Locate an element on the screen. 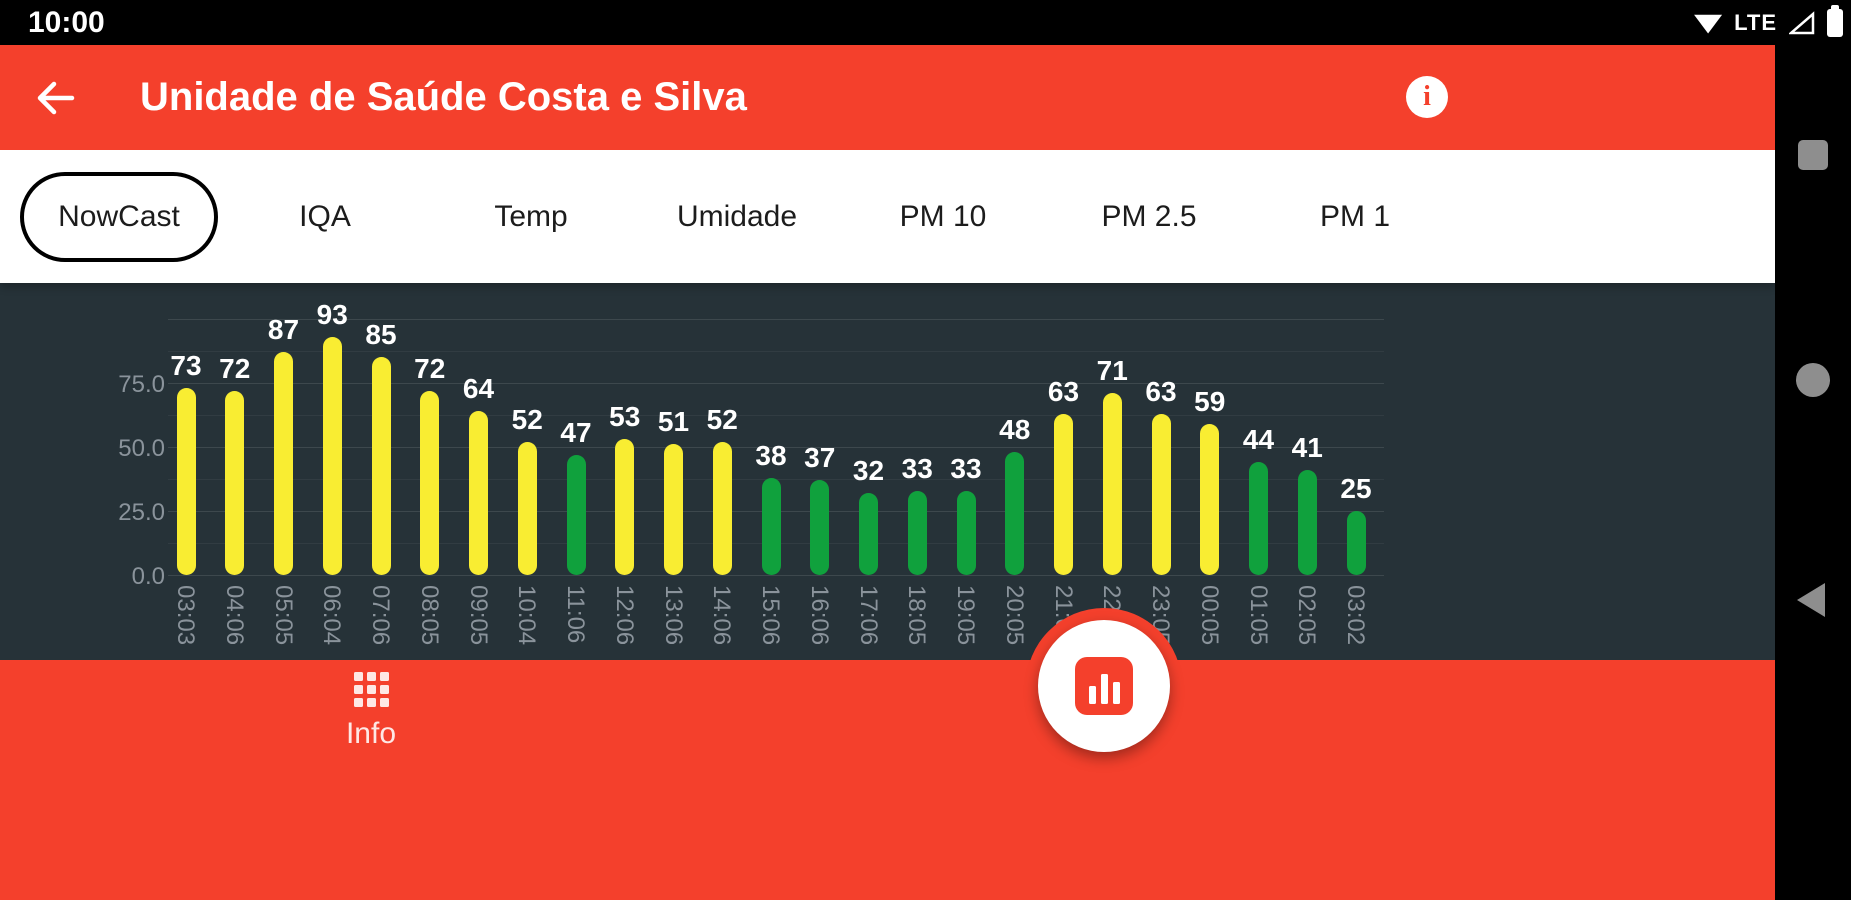 Image resolution: width=1851 pixels, height=900 pixels. network-type-label: LTE is located at coordinates (1755, 22).